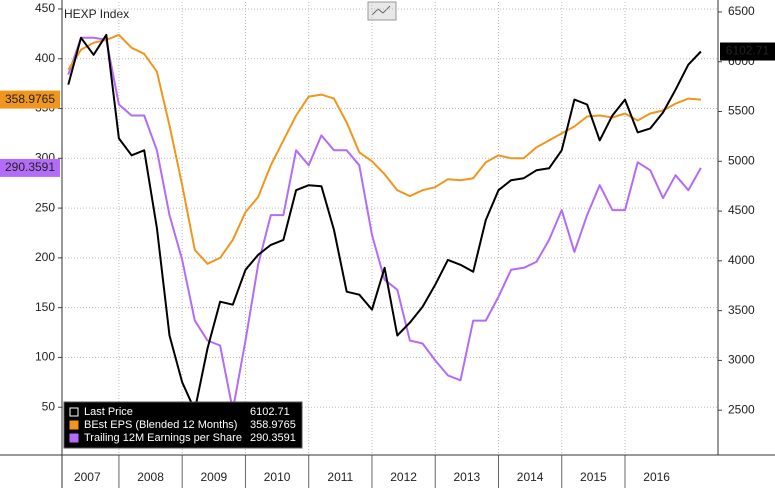 The height and width of the screenshot is (488, 775). What do you see at coordinates (108, 412) in the screenshot?
I see `legend-label: Last Price` at bounding box center [108, 412].